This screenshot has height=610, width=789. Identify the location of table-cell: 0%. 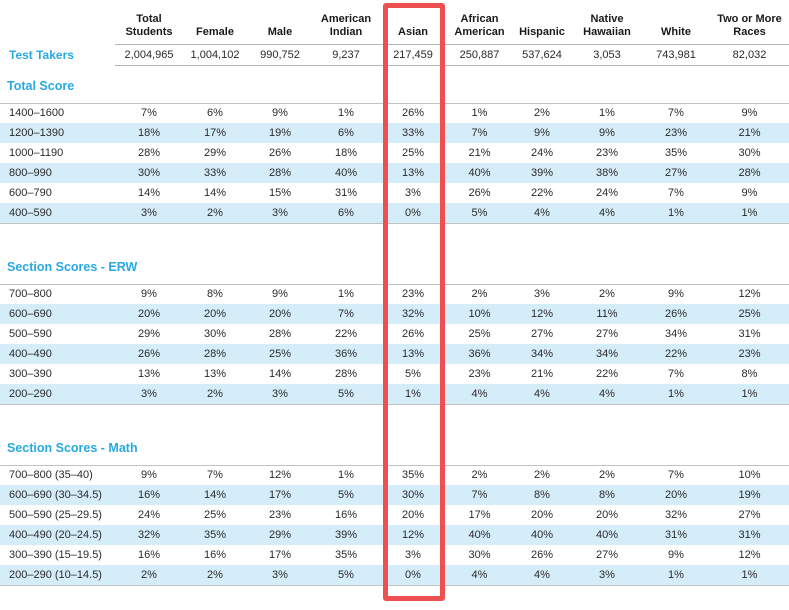
(413, 575).